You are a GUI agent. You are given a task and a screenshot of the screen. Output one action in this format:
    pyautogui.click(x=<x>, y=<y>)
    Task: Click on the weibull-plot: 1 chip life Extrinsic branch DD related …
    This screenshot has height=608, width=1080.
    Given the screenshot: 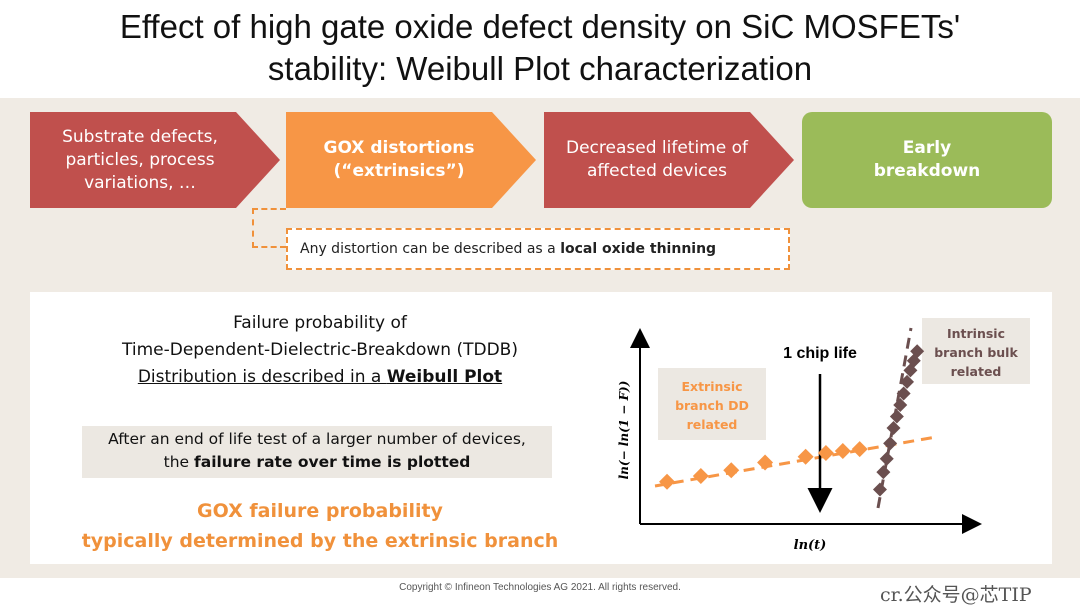 What is the action you would take?
    pyautogui.click(x=823, y=435)
    